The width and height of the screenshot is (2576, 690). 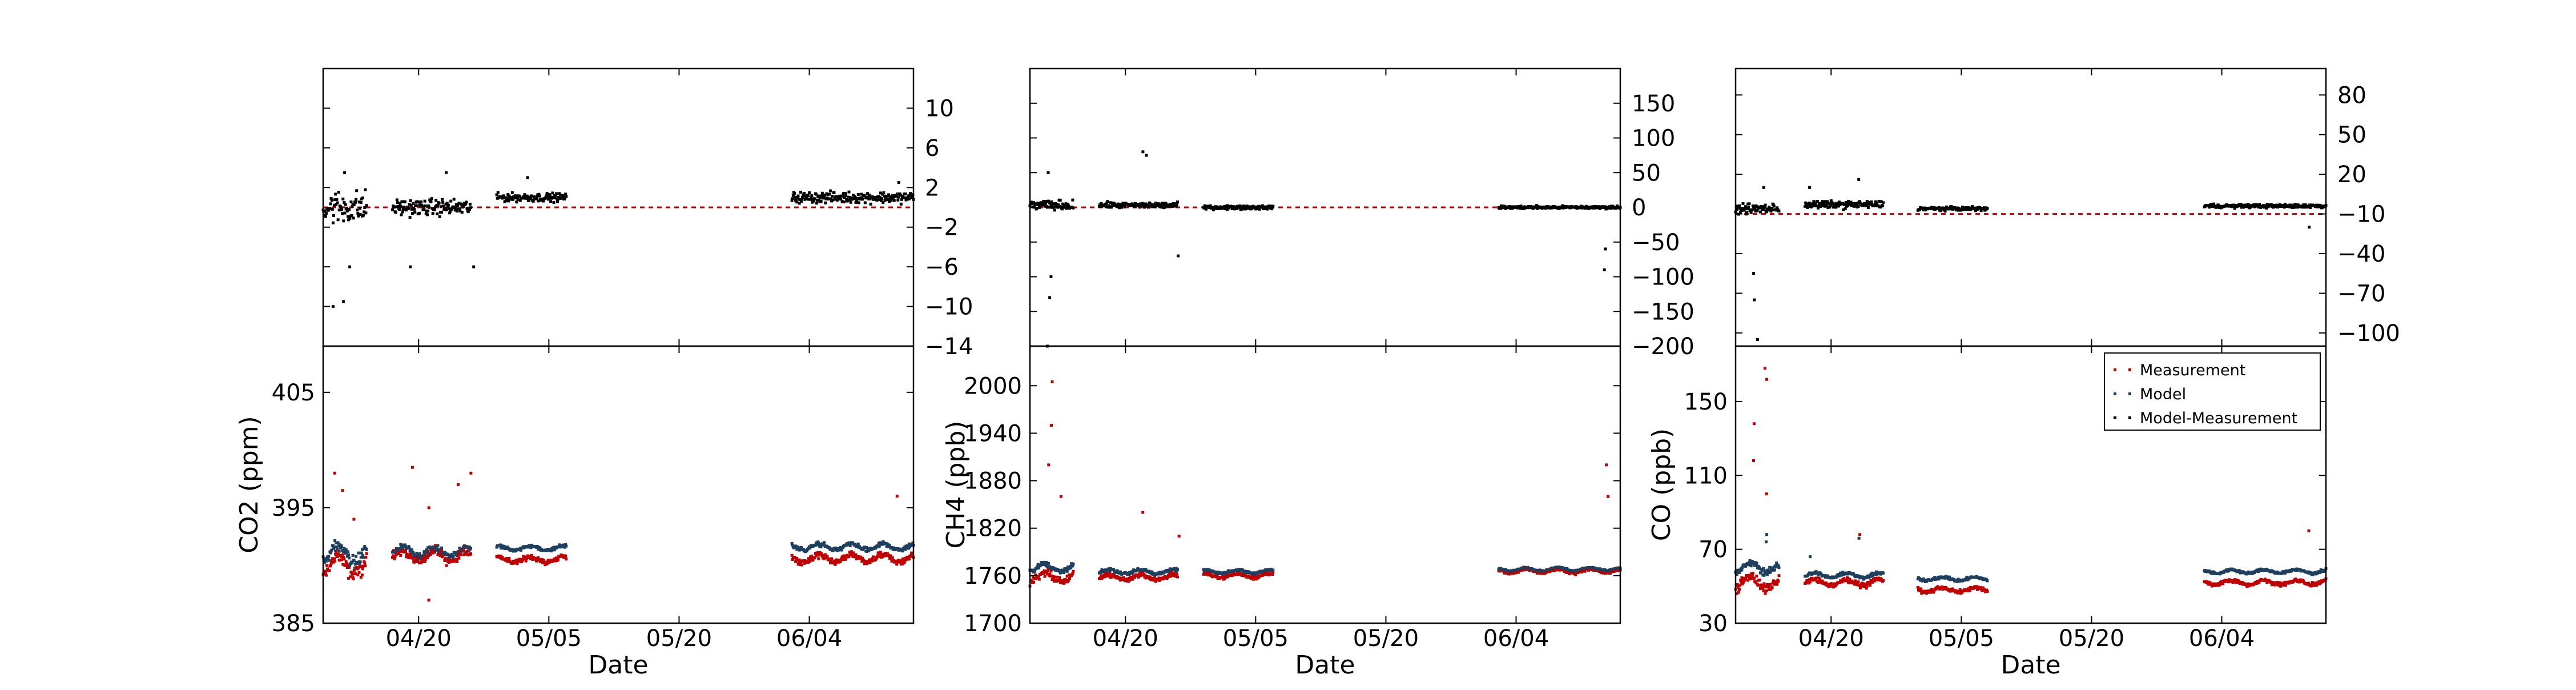 What do you see at coordinates (618, 239) in the screenshot?
I see `top-panel-points` at bounding box center [618, 239].